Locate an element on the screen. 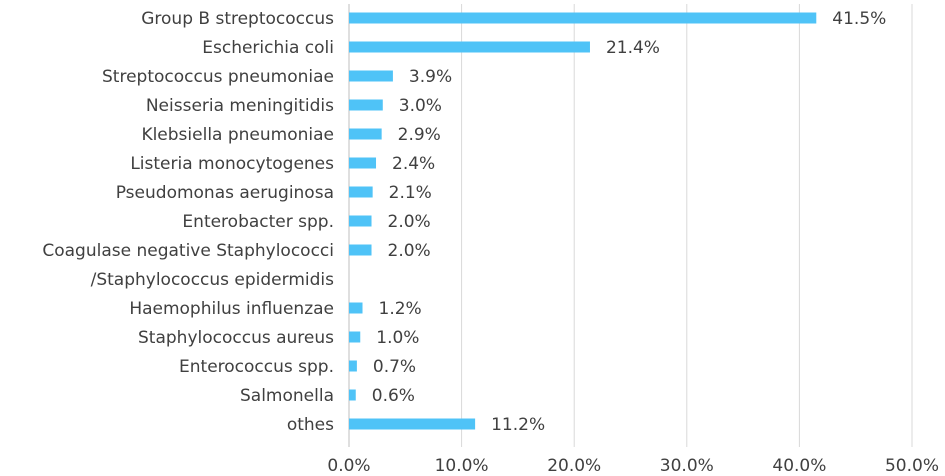  category-label: Group B streptococcus is located at coordinates (237, 19).